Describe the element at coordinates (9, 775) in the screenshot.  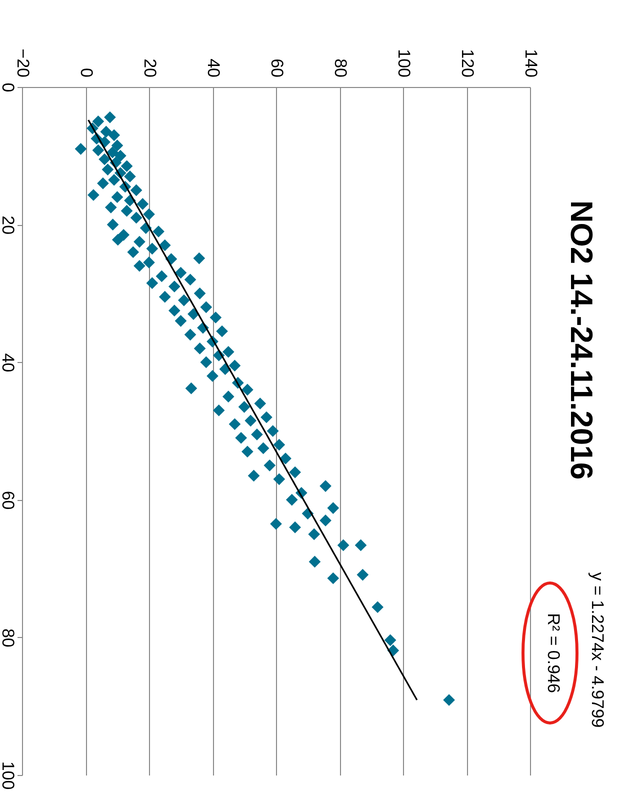
I see `y-tick-label: 100` at that location.